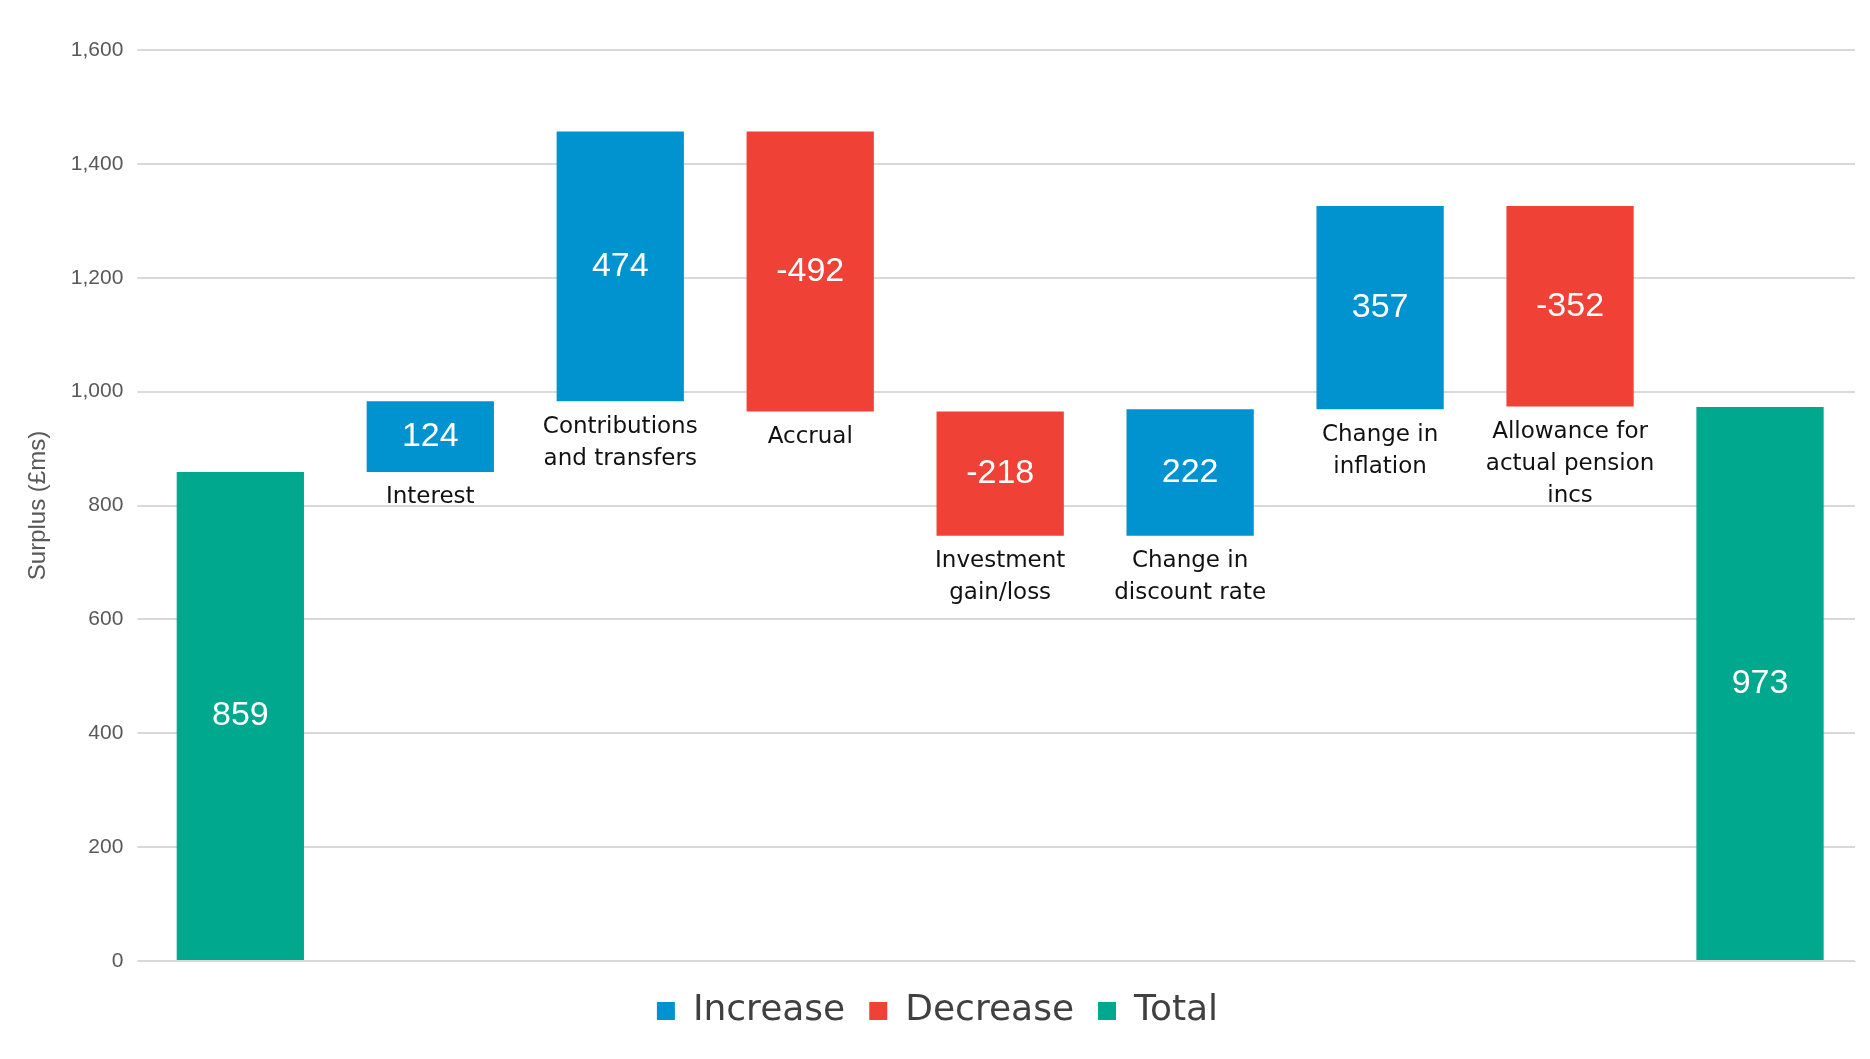  What do you see at coordinates (810, 268) in the screenshot?
I see `data-label: -492` at bounding box center [810, 268].